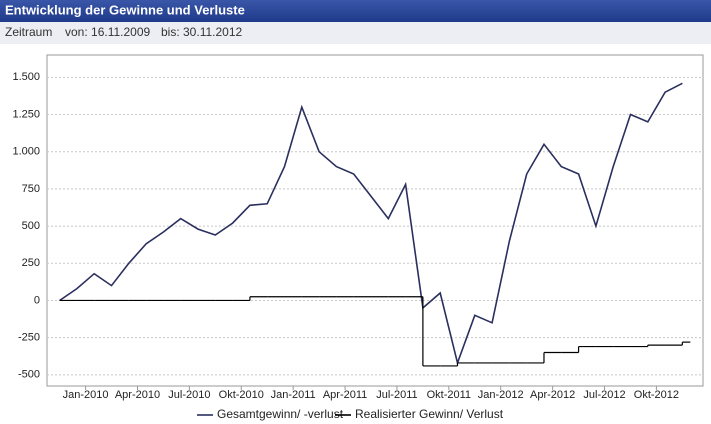 The width and height of the screenshot is (711, 424). What do you see at coordinates (396, 395) in the screenshot?
I see `x-tick-label: Jul-2011` at bounding box center [396, 395].